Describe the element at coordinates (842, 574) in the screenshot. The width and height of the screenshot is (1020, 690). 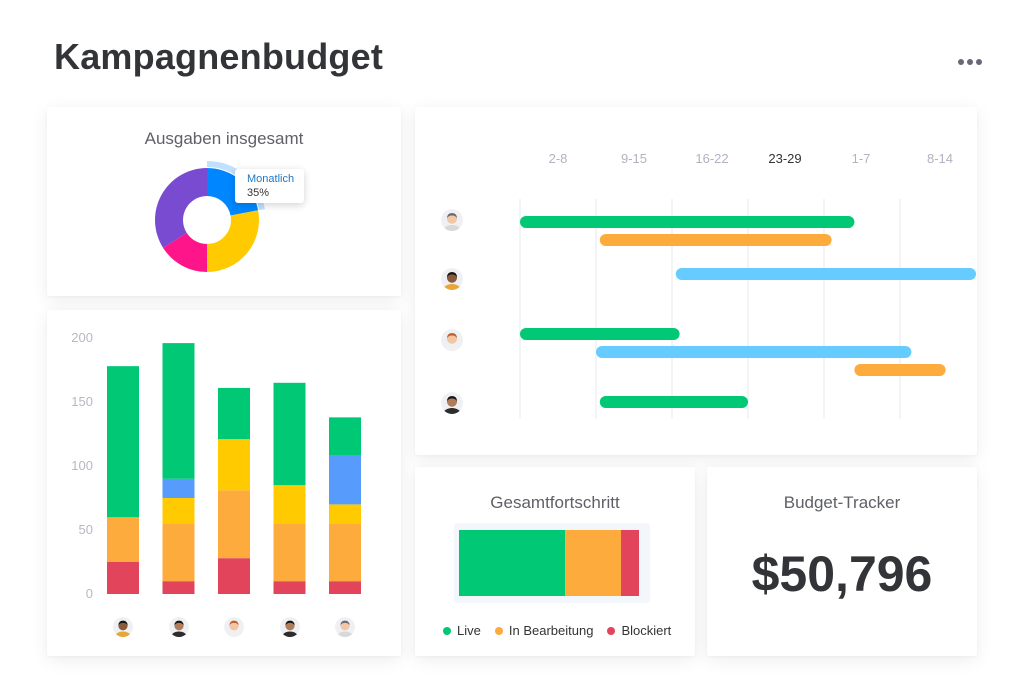
I see `budget-value: $50,796` at that location.